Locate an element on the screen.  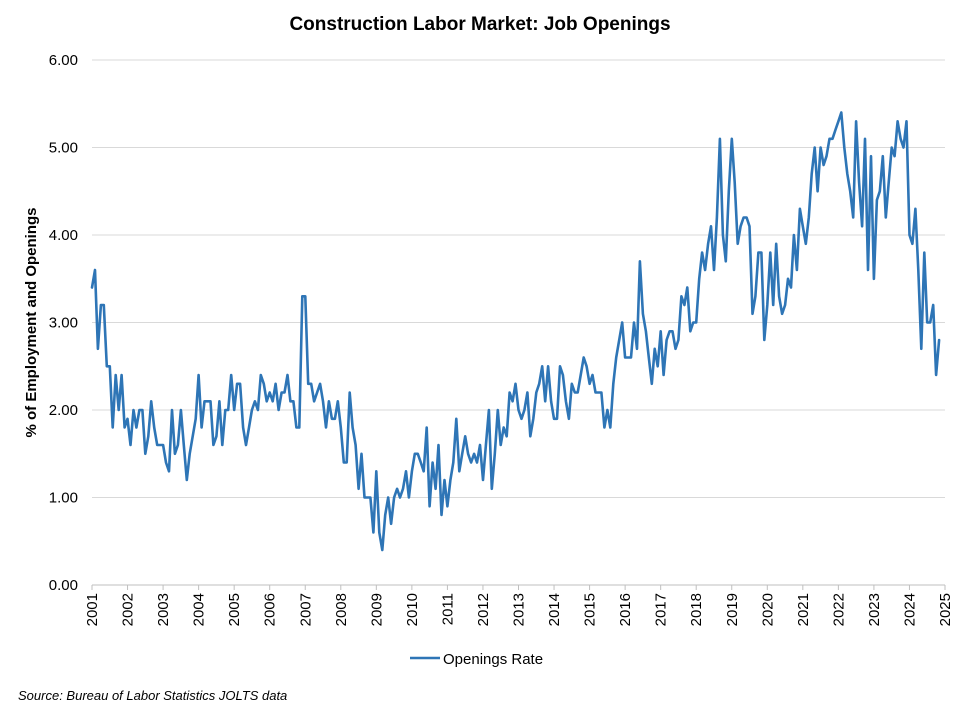
y-tick-label: 3.00 is located at coordinates (63, 323).